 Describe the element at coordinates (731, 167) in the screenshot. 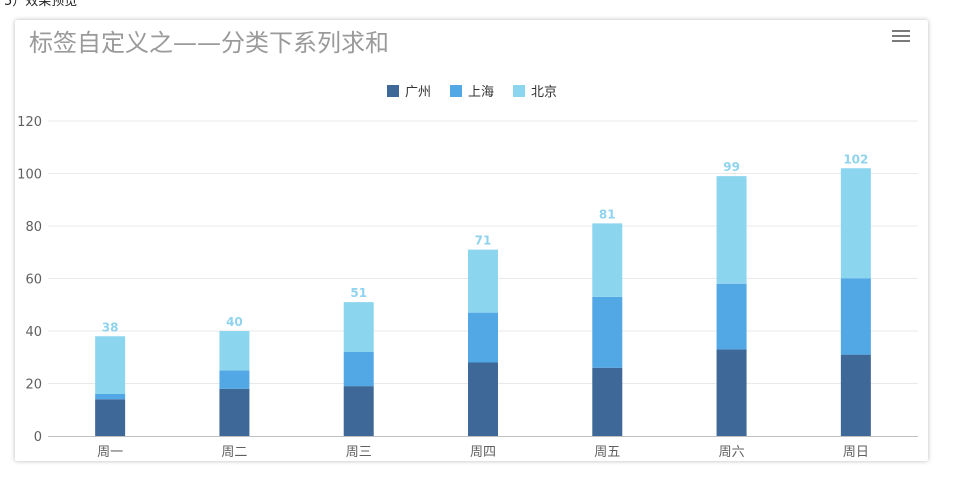

I see `total-label: 99` at that location.